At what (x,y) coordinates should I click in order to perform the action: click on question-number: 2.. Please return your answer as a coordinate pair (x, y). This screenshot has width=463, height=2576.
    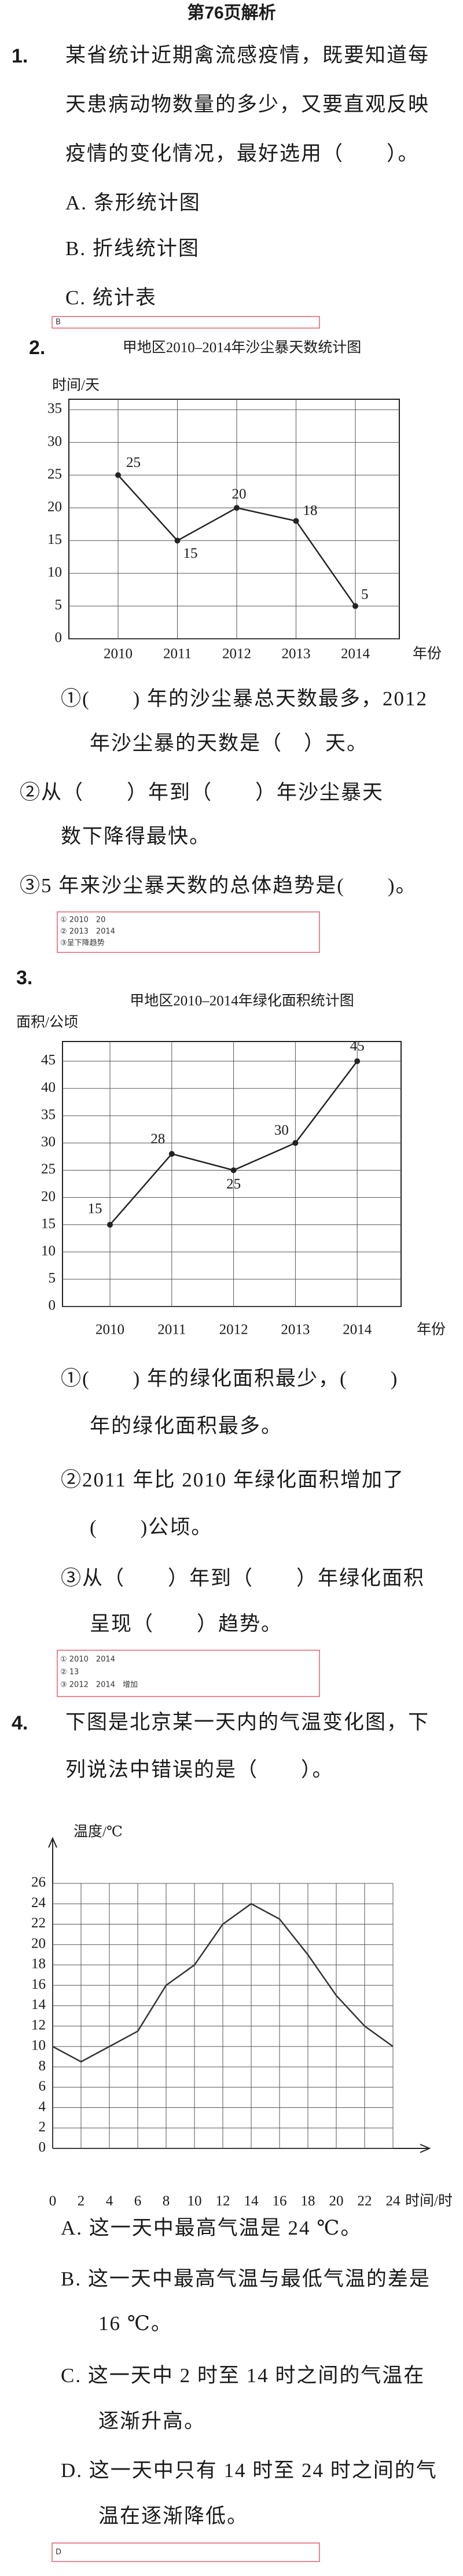
    Looking at the image, I should click on (37, 348).